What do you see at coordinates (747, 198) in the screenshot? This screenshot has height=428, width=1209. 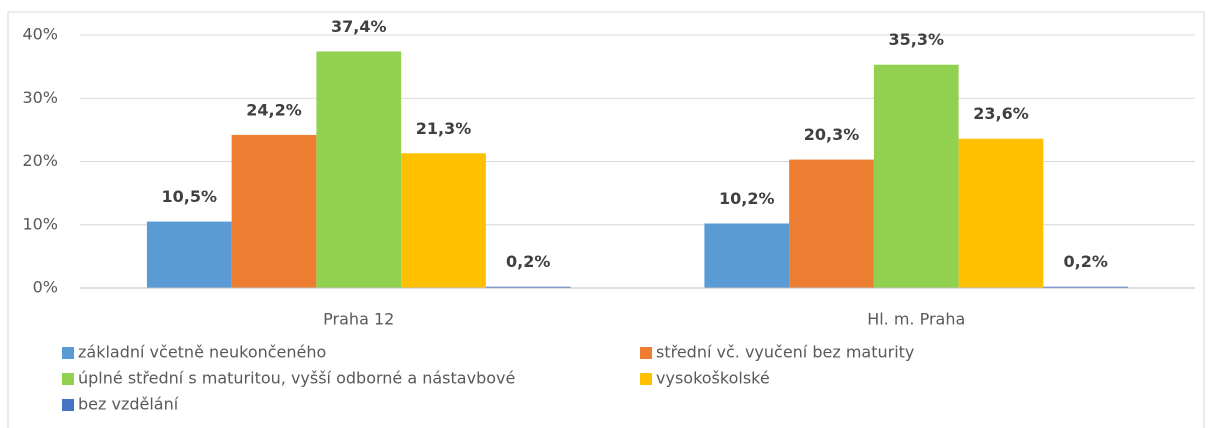 I see `value-label: 10,2%` at bounding box center [747, 198].